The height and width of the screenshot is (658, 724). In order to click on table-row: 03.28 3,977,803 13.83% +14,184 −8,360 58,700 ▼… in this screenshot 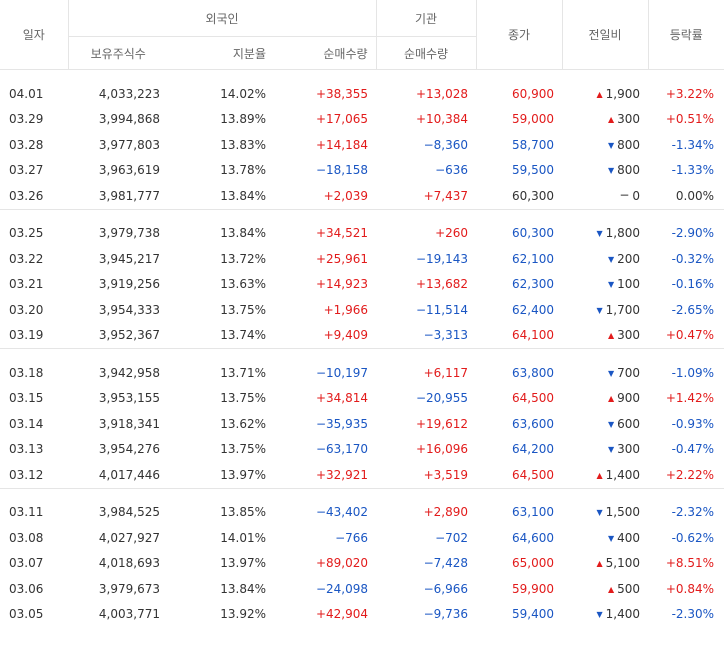, I will do `click(362, 145)`.